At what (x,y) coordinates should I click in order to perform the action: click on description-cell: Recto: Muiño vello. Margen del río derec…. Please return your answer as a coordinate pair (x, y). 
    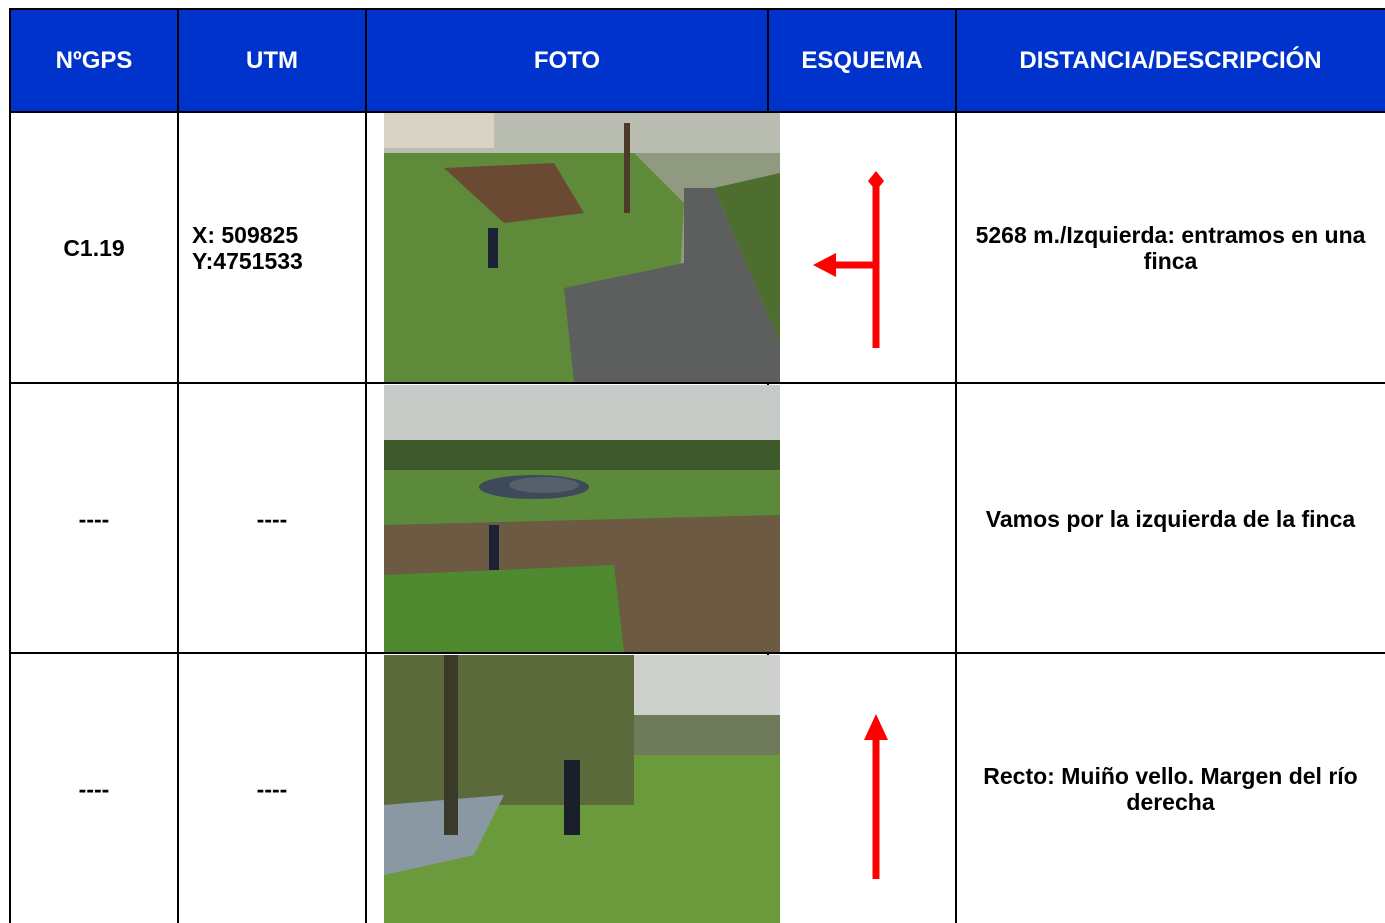
    Looking at the image, I should click on (1170, 788).